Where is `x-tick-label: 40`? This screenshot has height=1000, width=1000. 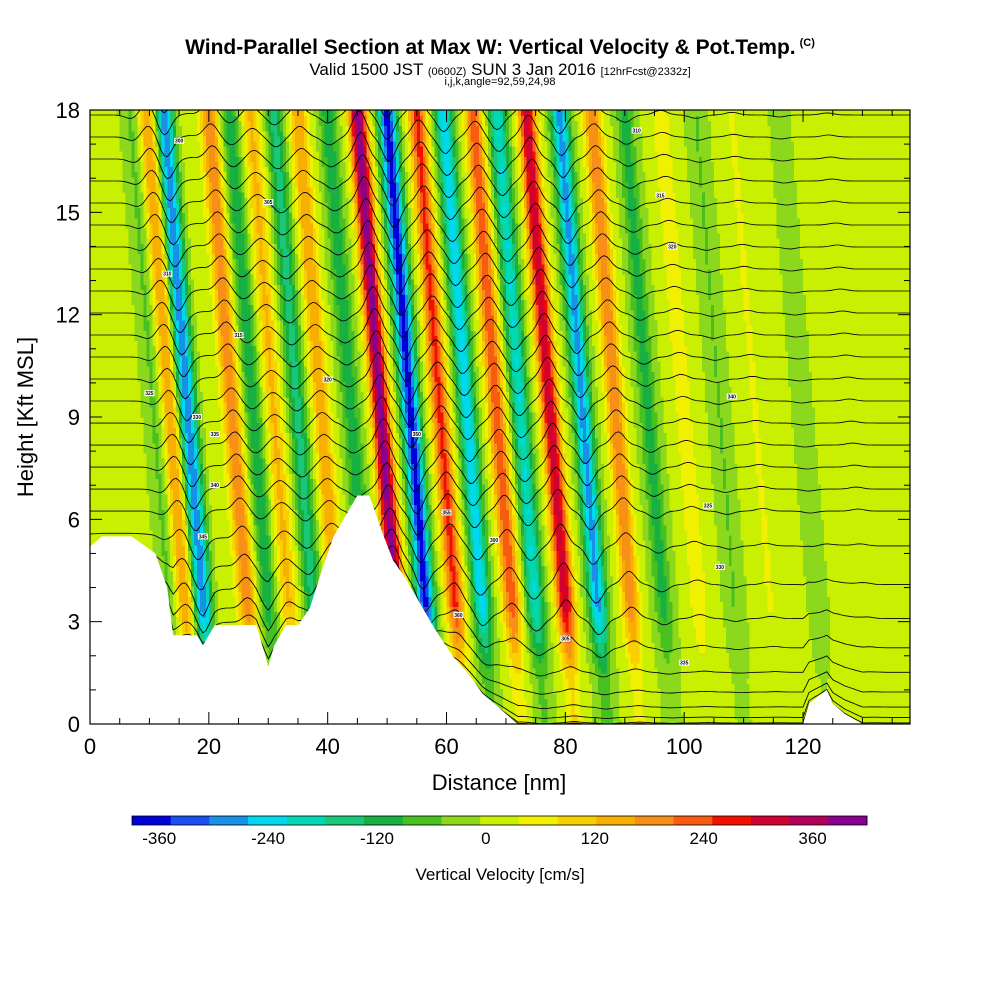 x-tick-label: 40 is located at coordinates (327, 746).